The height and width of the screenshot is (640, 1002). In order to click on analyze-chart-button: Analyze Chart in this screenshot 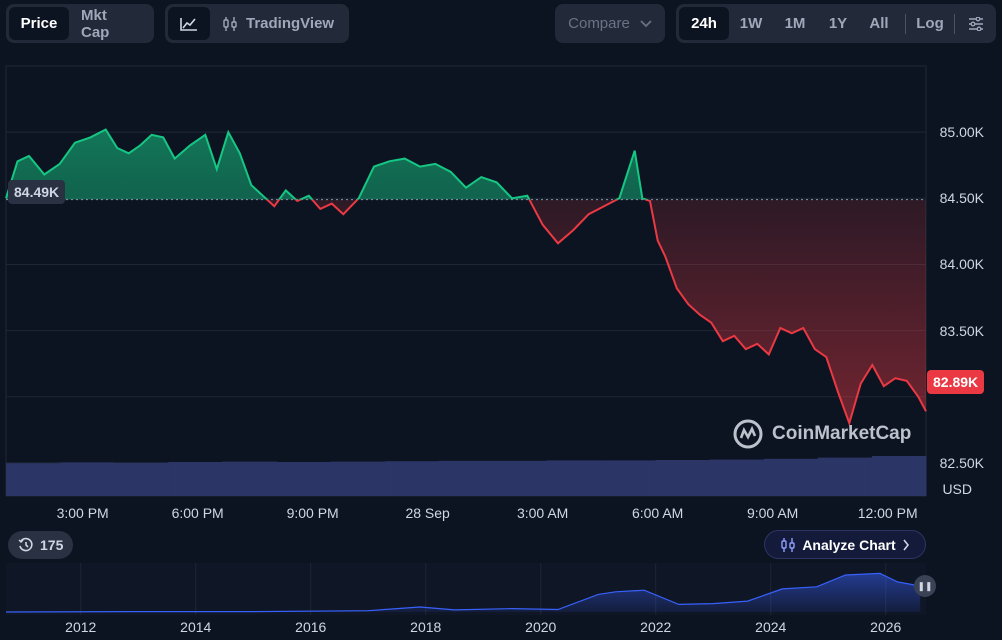, I will do `click(845, 544)`.